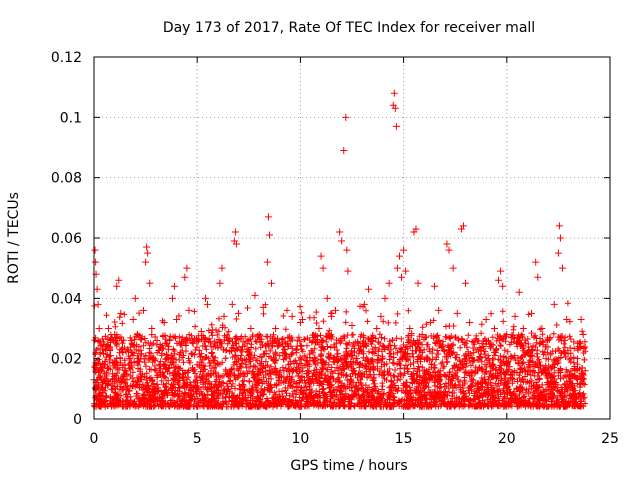 This screenshot has height=480, width=640. I want to click on x-tick-label: 10, so click(300, 439).